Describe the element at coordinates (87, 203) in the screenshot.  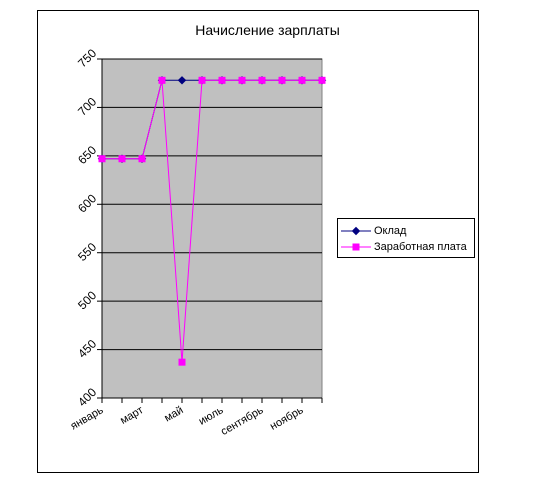
I see `y-tick-label-600: 600` at that location.